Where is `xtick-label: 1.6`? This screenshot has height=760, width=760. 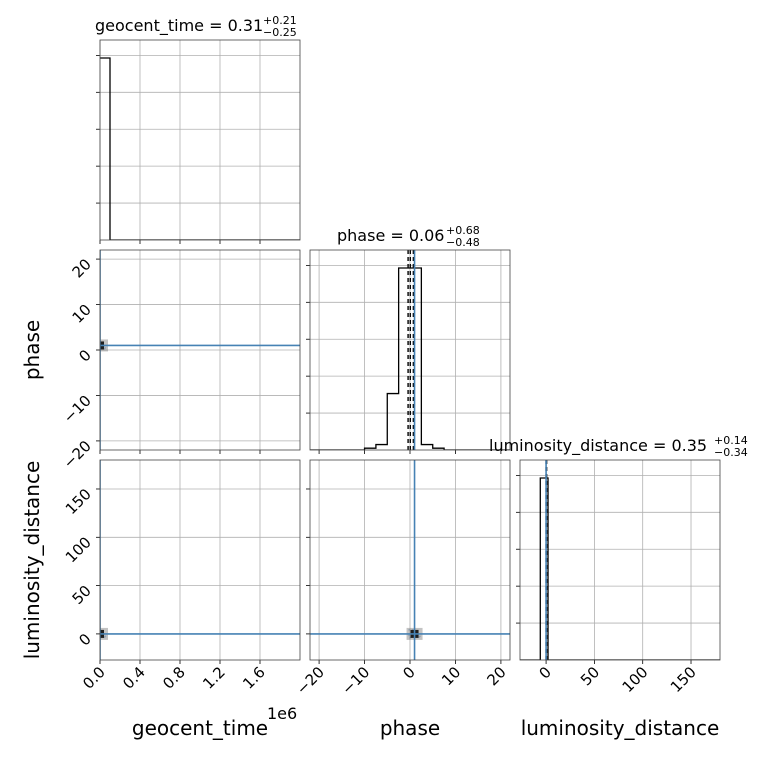
xtick-label: 1.6 is located at coordinates (254, 678).